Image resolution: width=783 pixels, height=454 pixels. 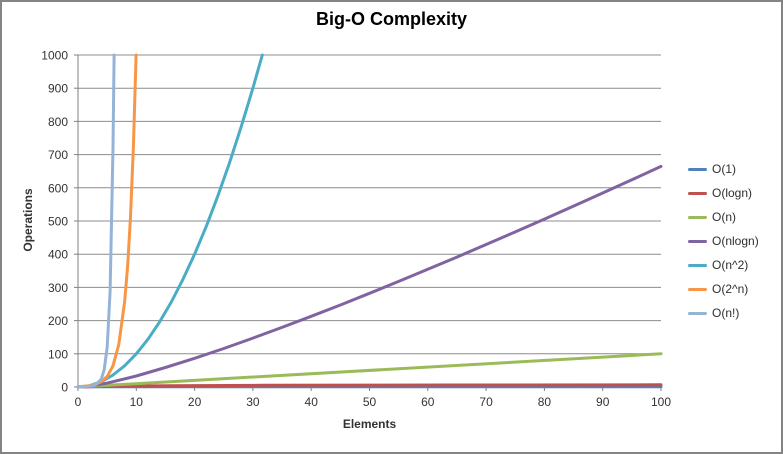 What do you see at coordinates (730, 265) in the screenshot?
I see `legend-label: O(n^2)` at bounding box center [730, 265].